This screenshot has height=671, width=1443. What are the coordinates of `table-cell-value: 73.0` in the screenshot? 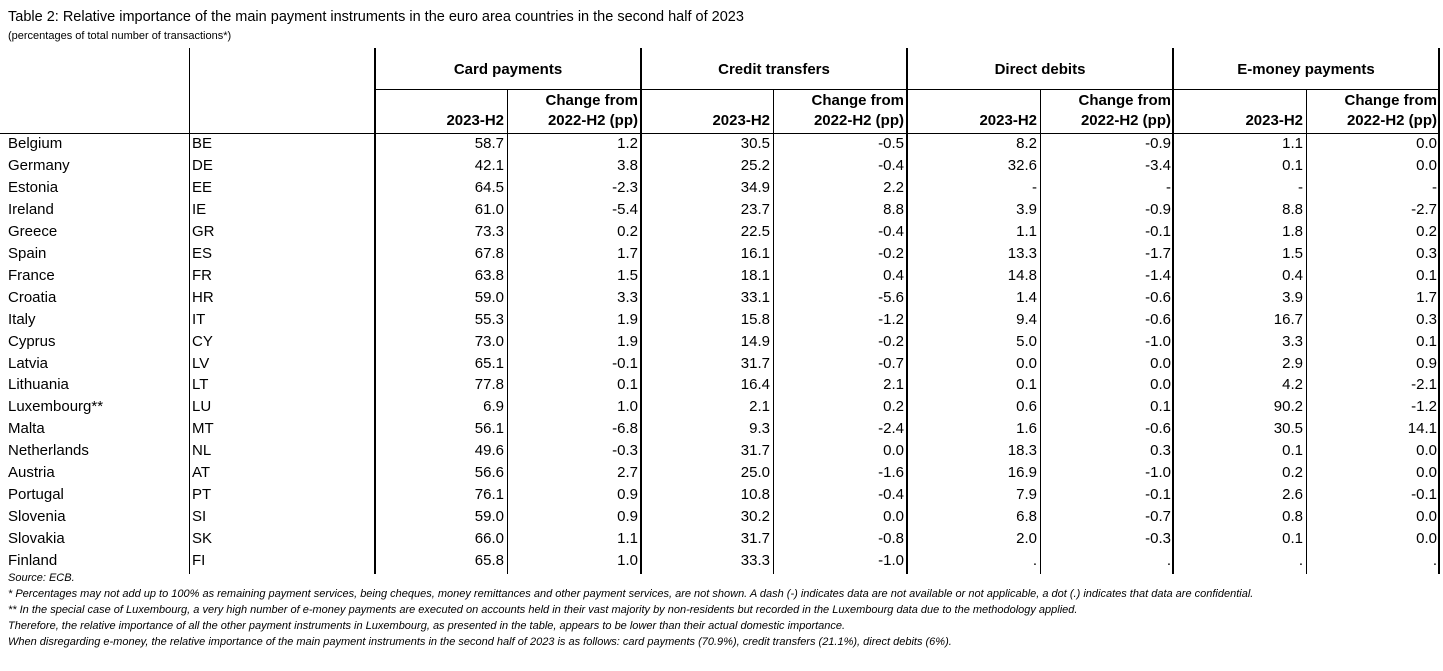 It's located at (489, 341).